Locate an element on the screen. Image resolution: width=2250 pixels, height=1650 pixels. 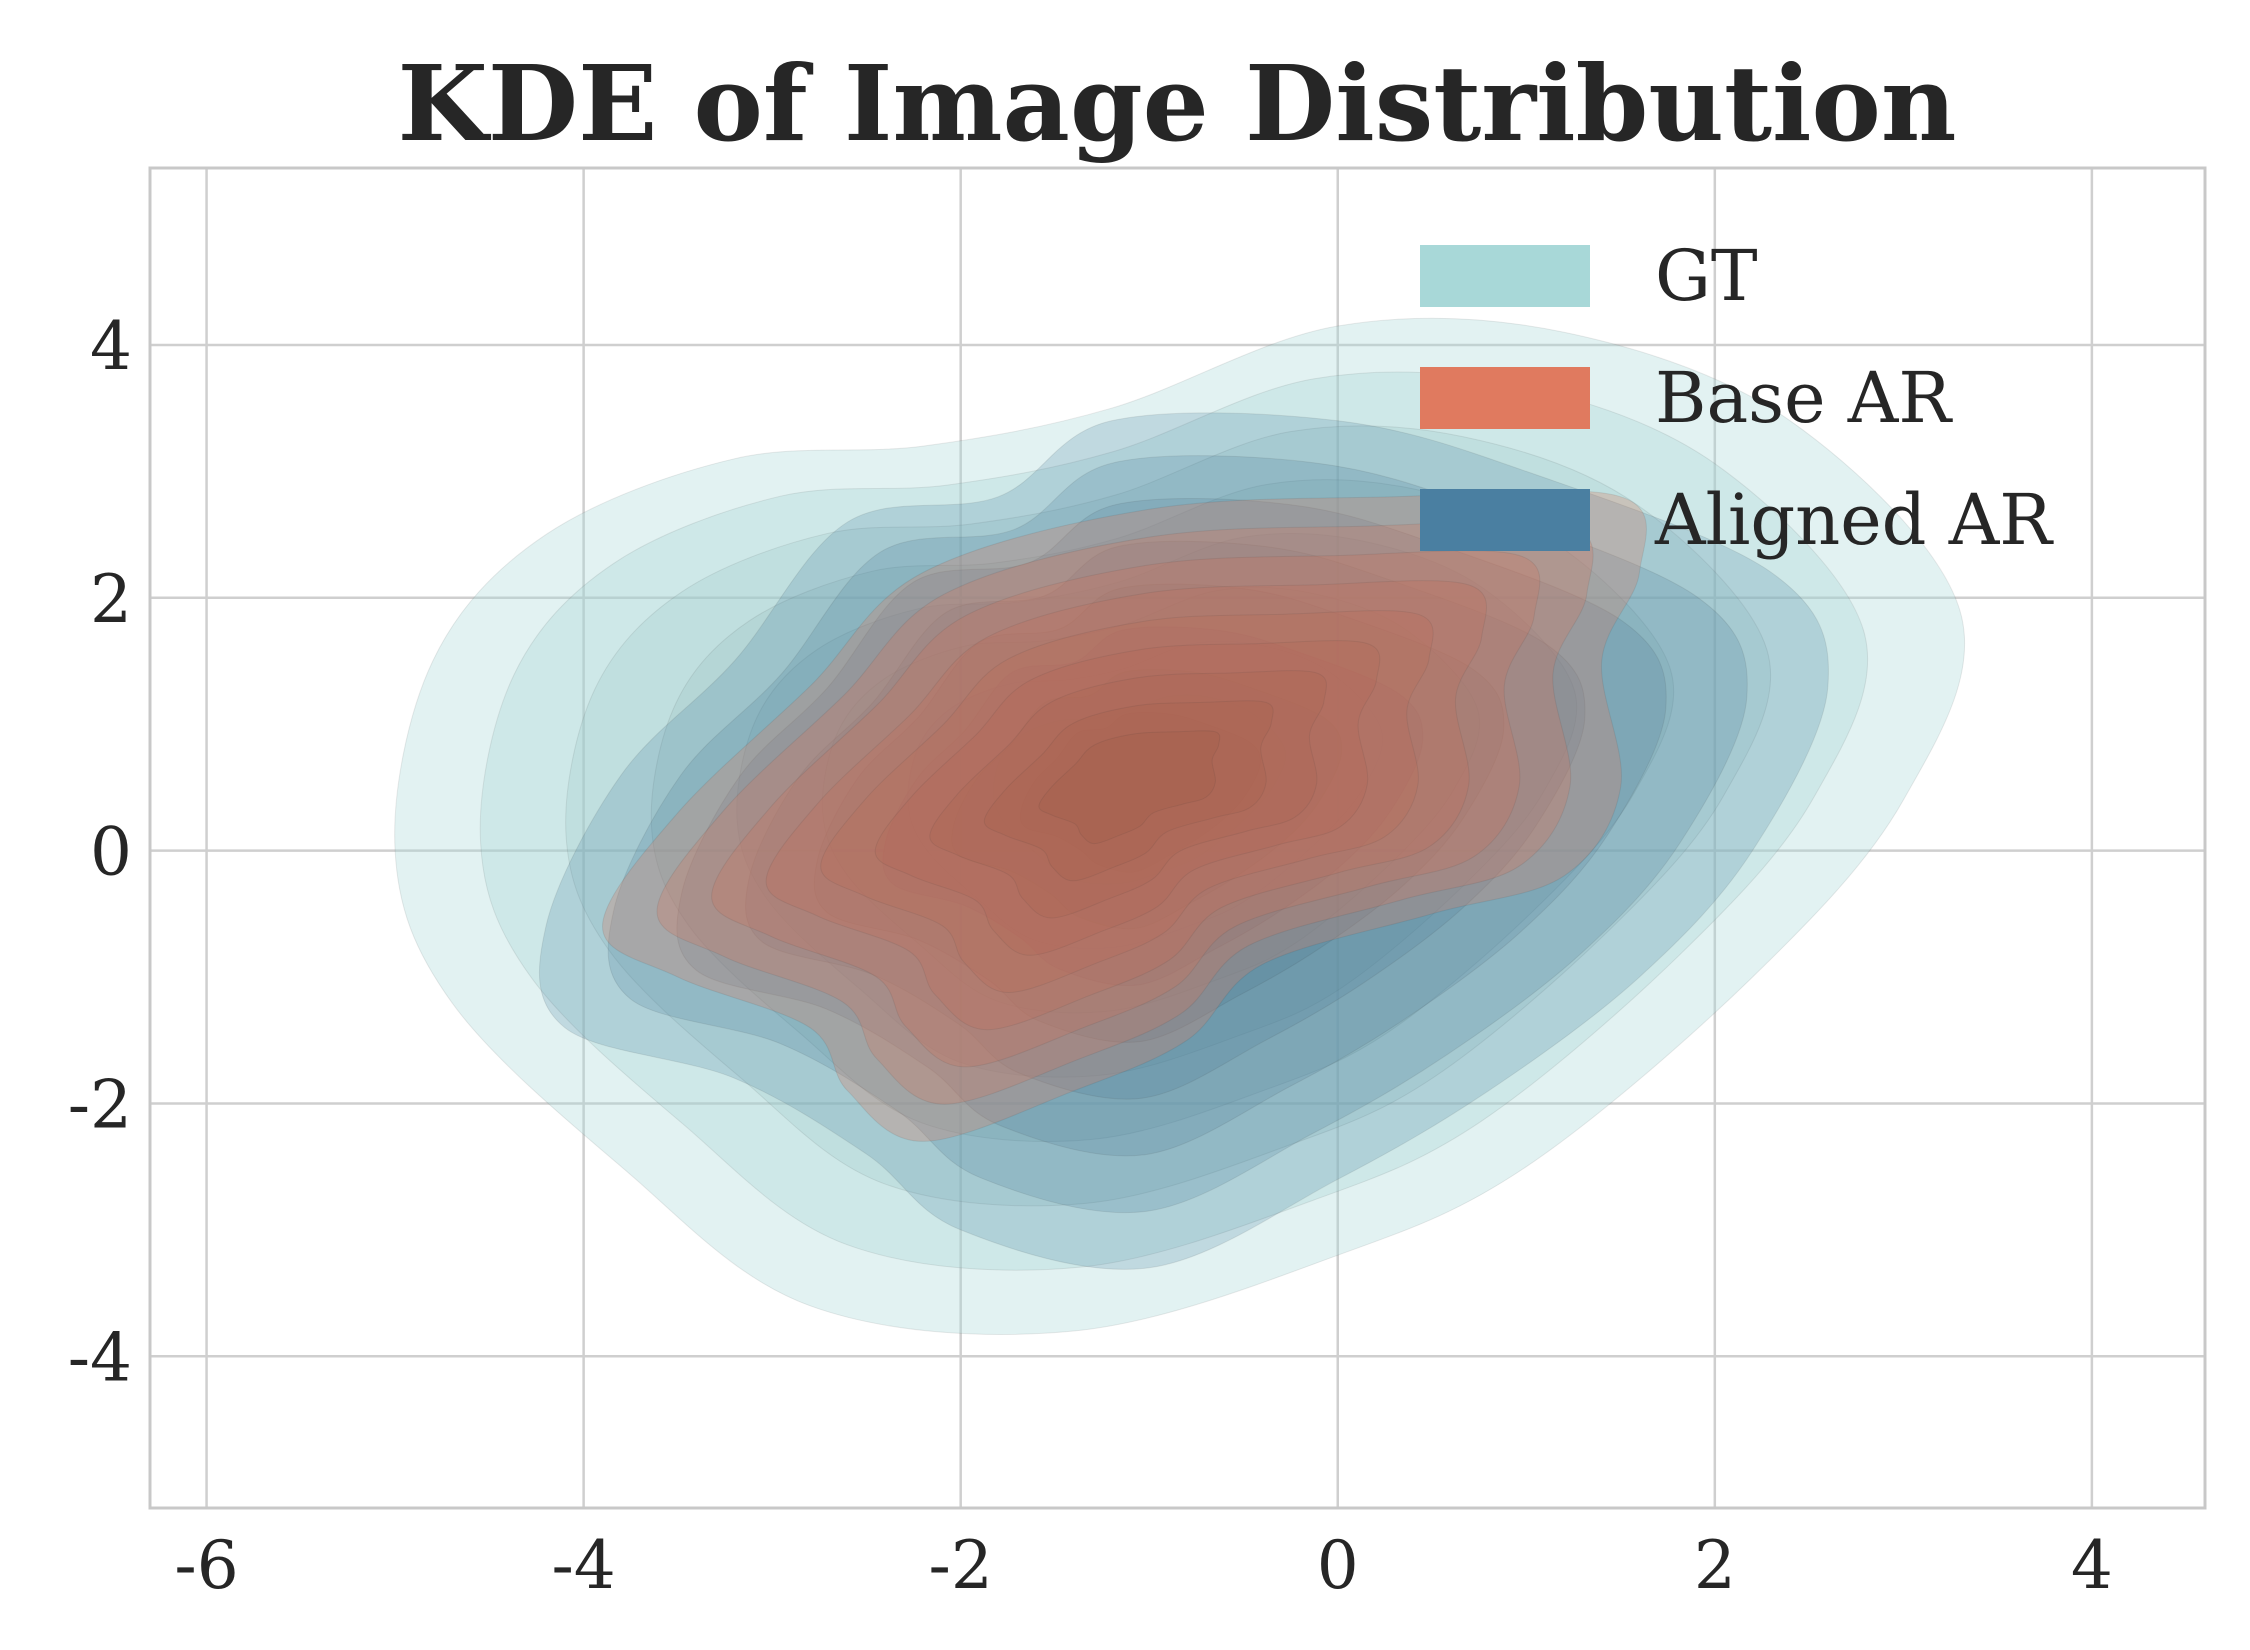
y-tick-label: 0 is located at coordinates (111, 852).